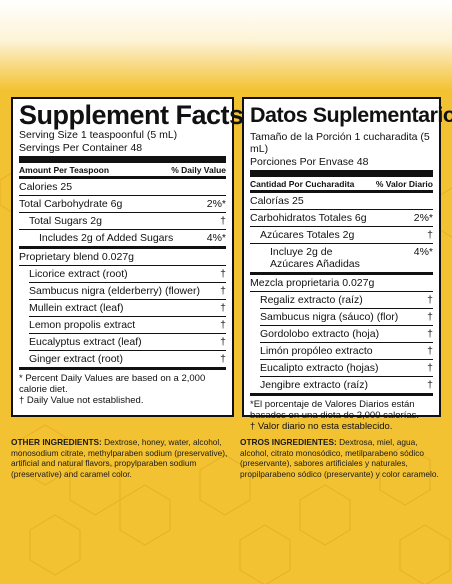 The height and width of the screenshot is (584, 452). What do you see at coordinates (127, 359) in the screenshot?
I see `ingredient-row: Ginger extract (root) †` at bounding box center [127, 359].